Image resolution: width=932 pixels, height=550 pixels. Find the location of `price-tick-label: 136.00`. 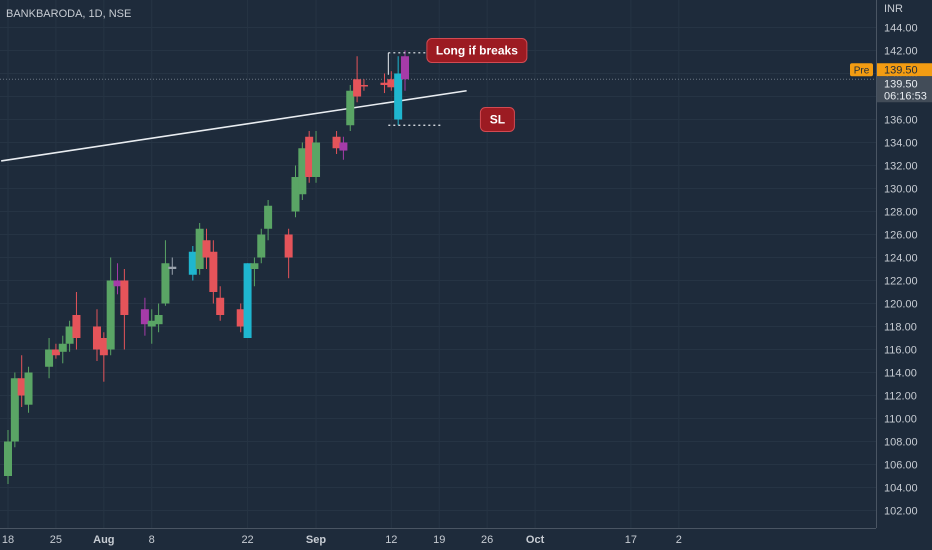

price-tick-label: 136.00 is located at coordinates (901, 121).